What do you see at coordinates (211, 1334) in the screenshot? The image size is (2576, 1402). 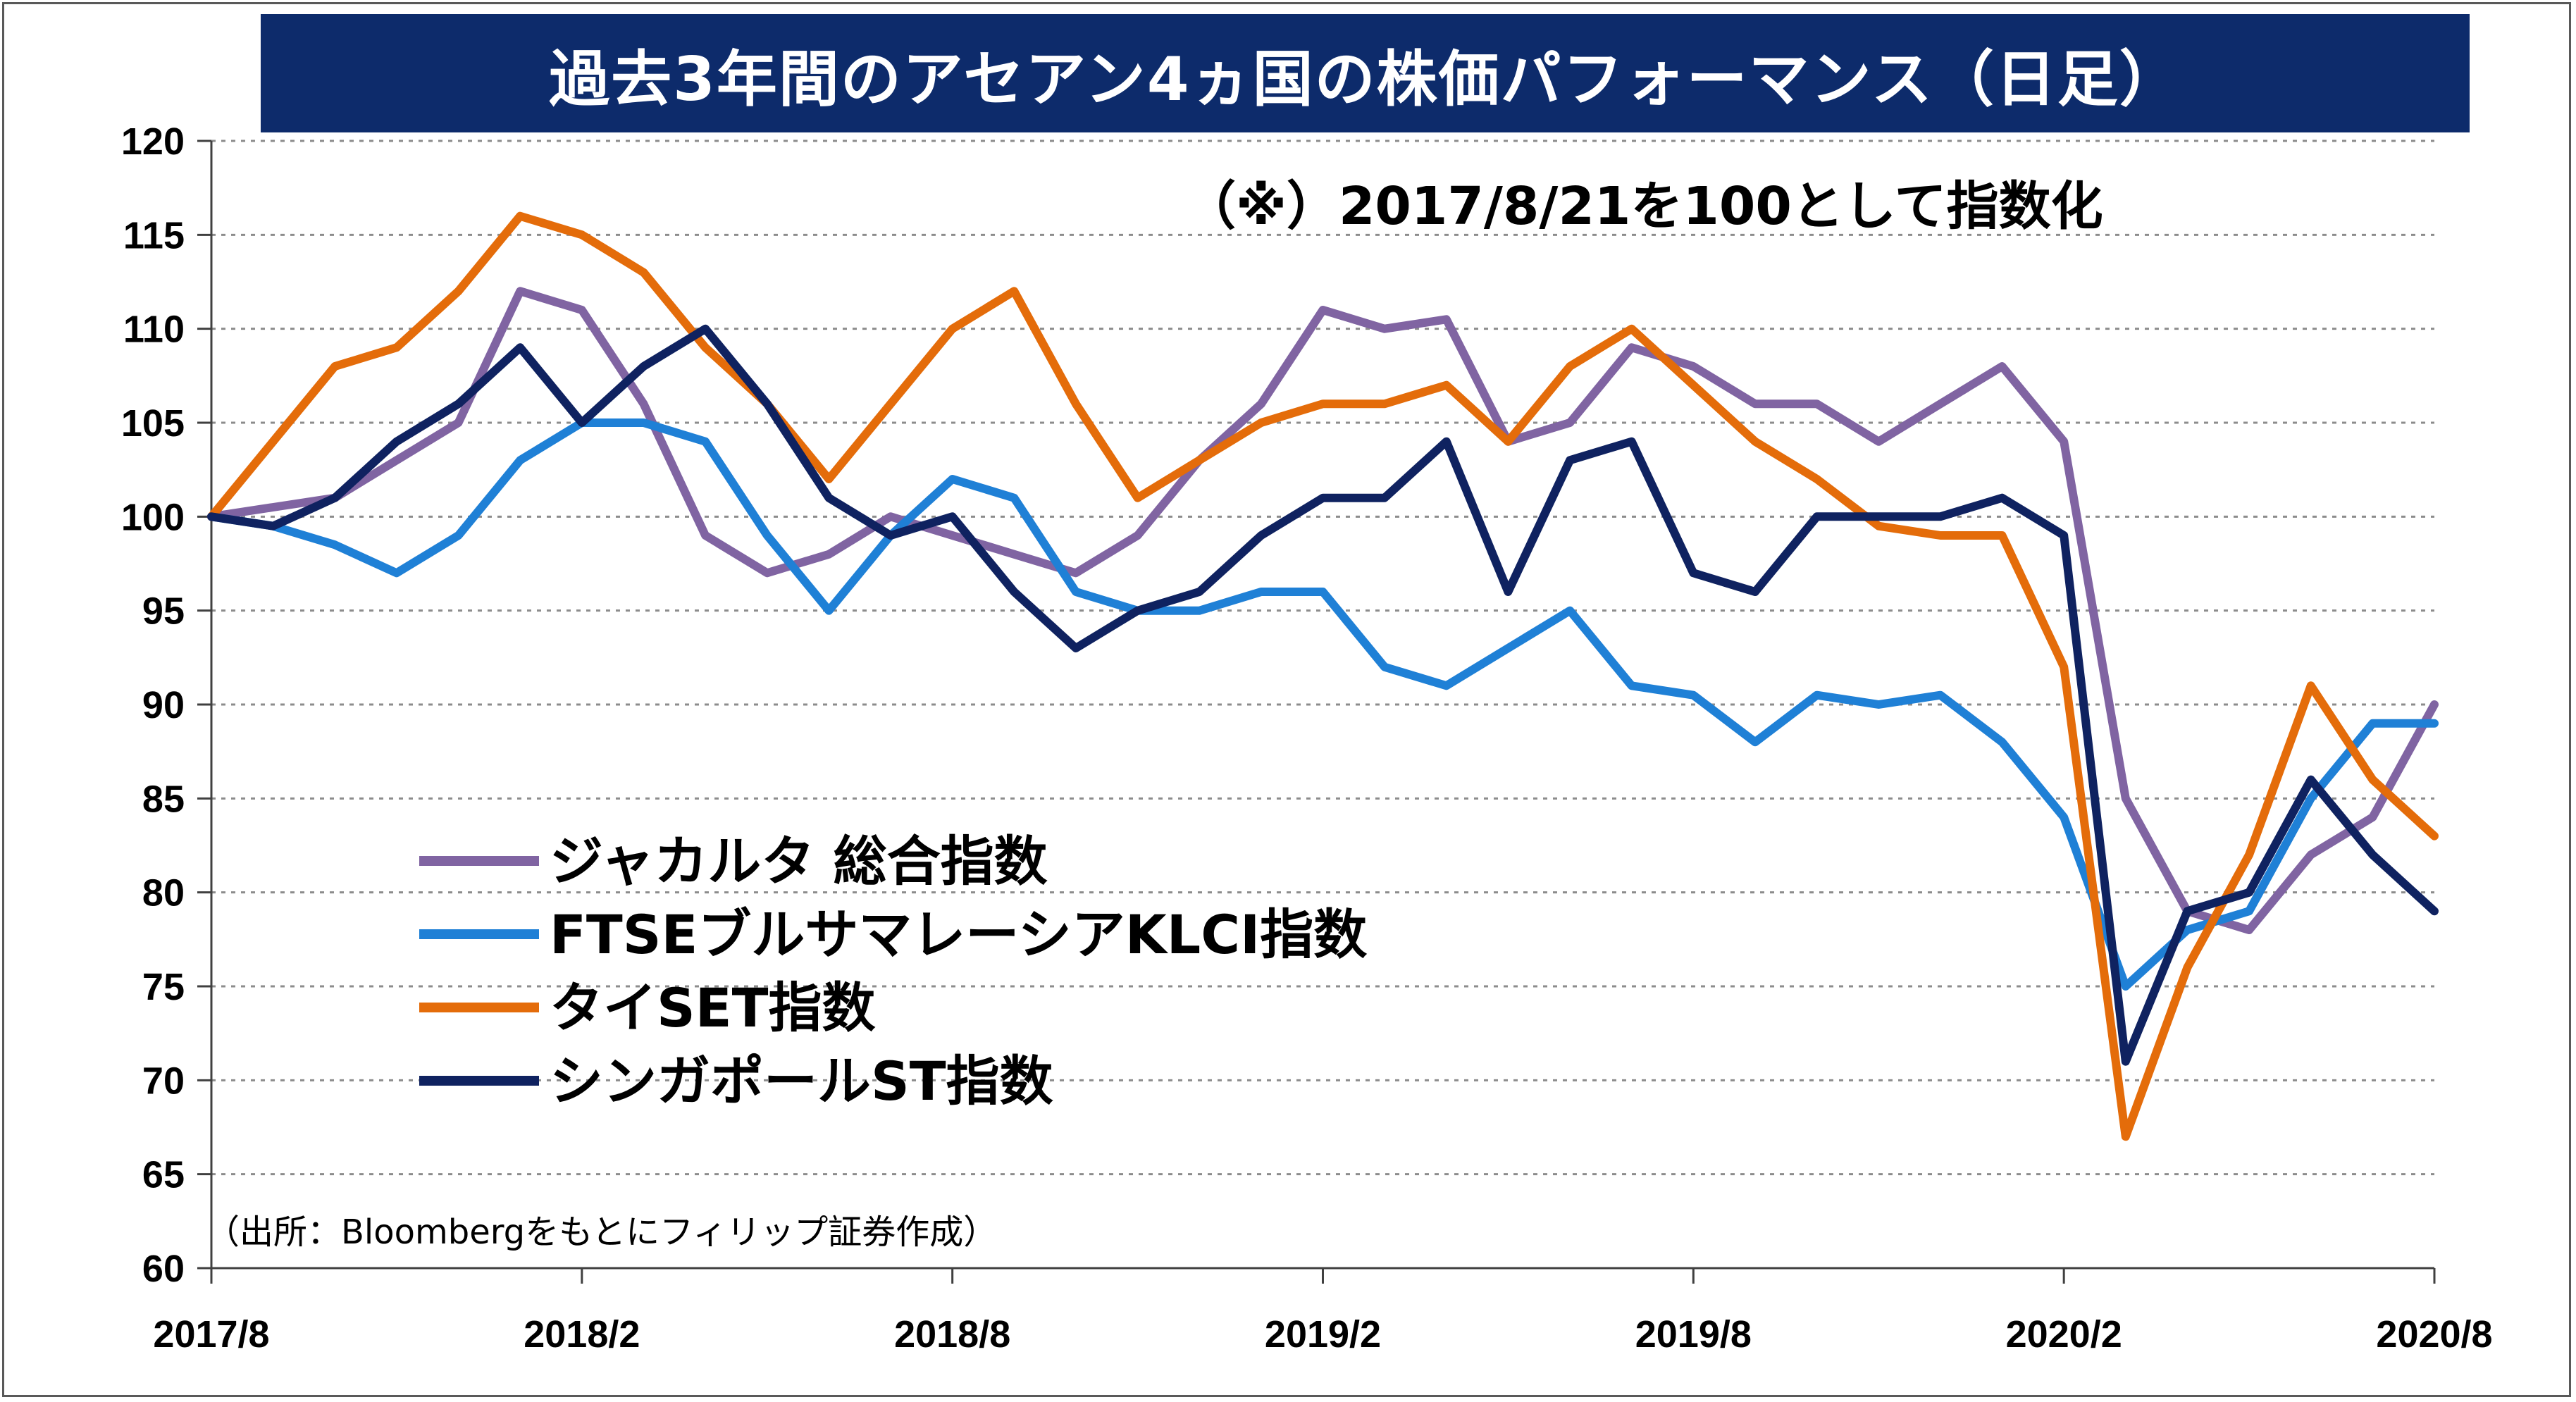 I see `x-tick-label-2017-8: 2017/8` at bounding box center [211, 1334].